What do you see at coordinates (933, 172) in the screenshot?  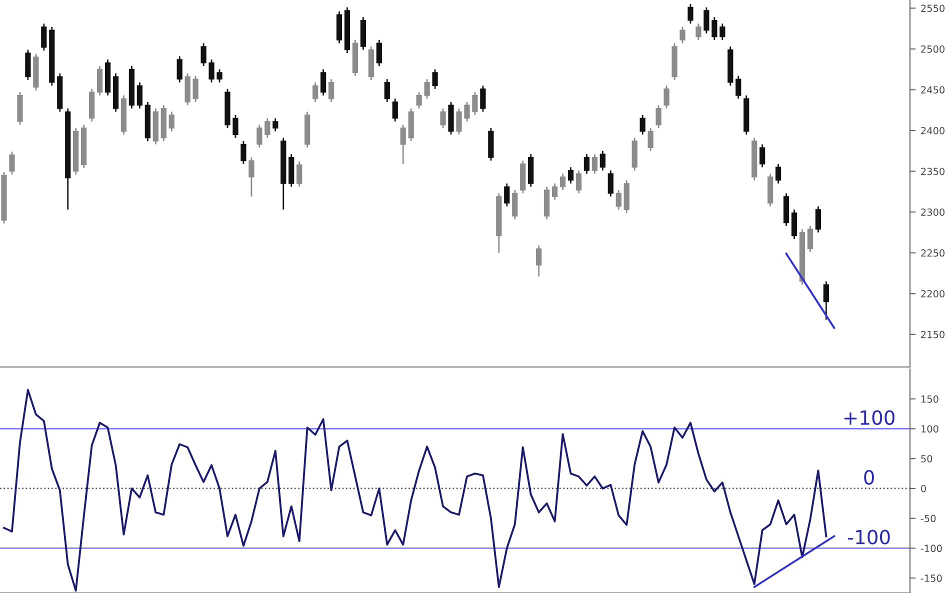 I see `y-tick-label: 2350` at bounding box center [933, 172].